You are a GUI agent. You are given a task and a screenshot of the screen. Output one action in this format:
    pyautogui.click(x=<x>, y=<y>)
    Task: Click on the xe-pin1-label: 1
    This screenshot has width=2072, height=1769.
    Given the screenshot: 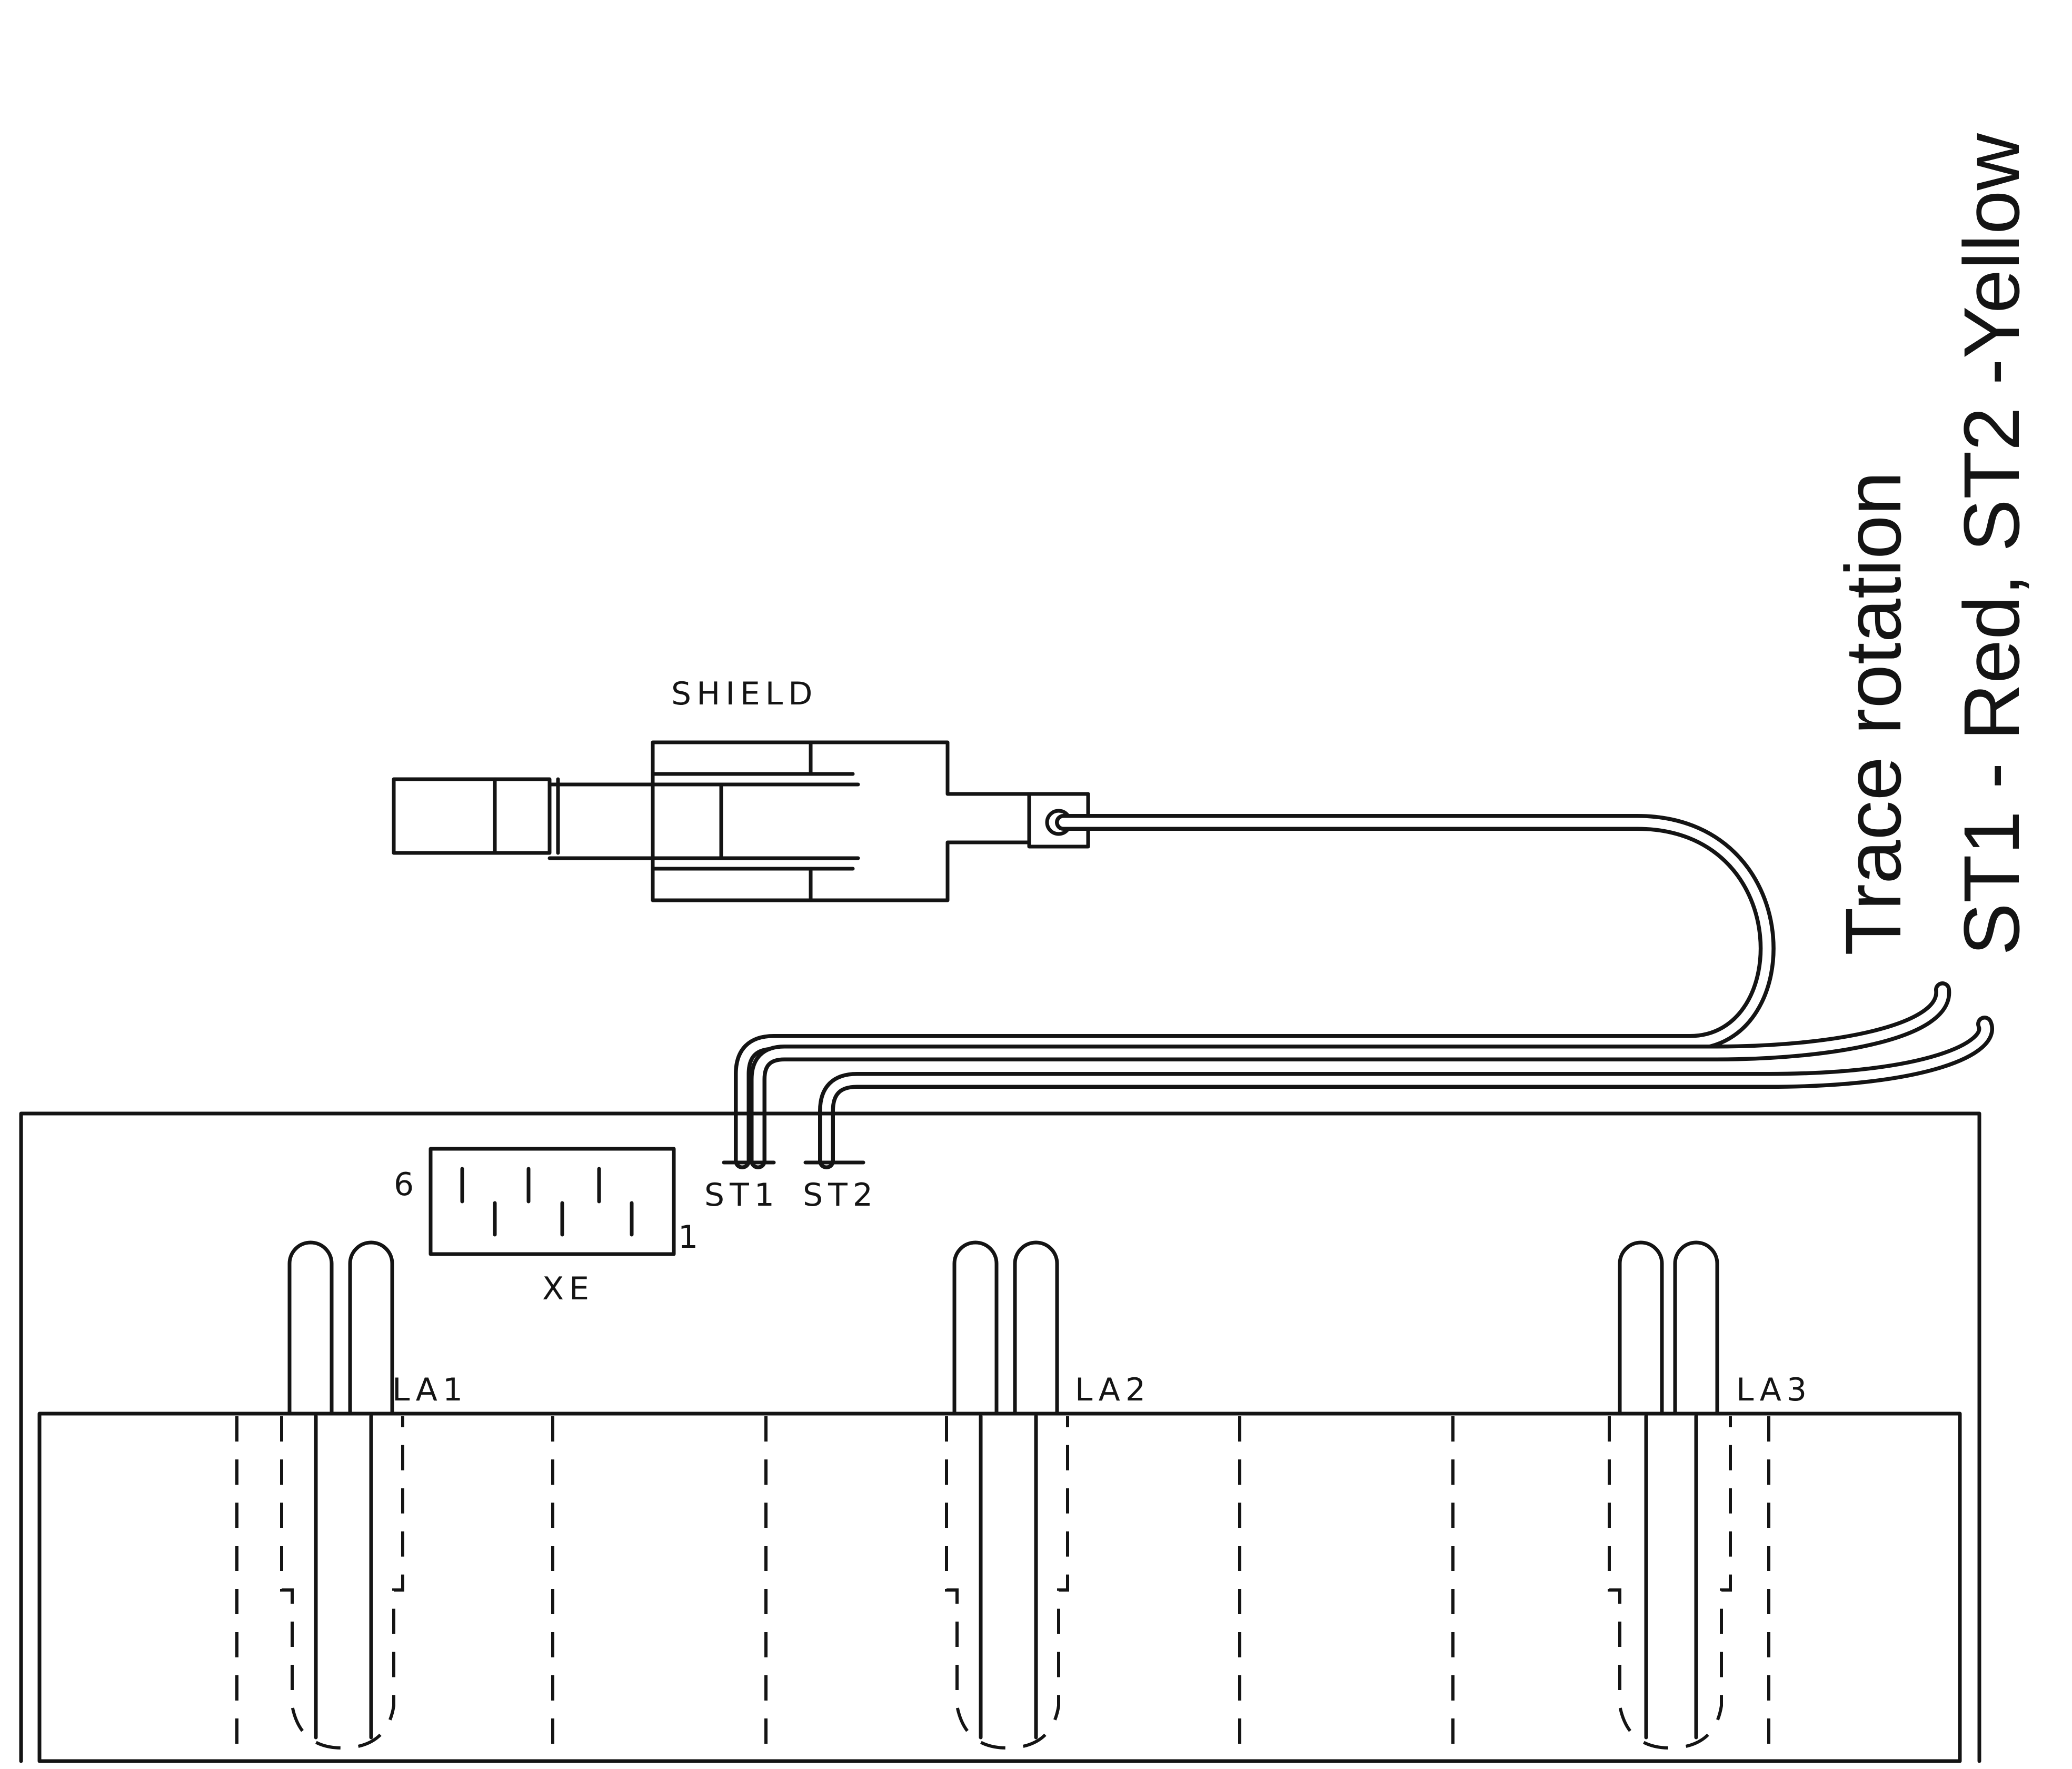 What is the action you would take?
    pyautogui.click(x=690, y=1237)
    